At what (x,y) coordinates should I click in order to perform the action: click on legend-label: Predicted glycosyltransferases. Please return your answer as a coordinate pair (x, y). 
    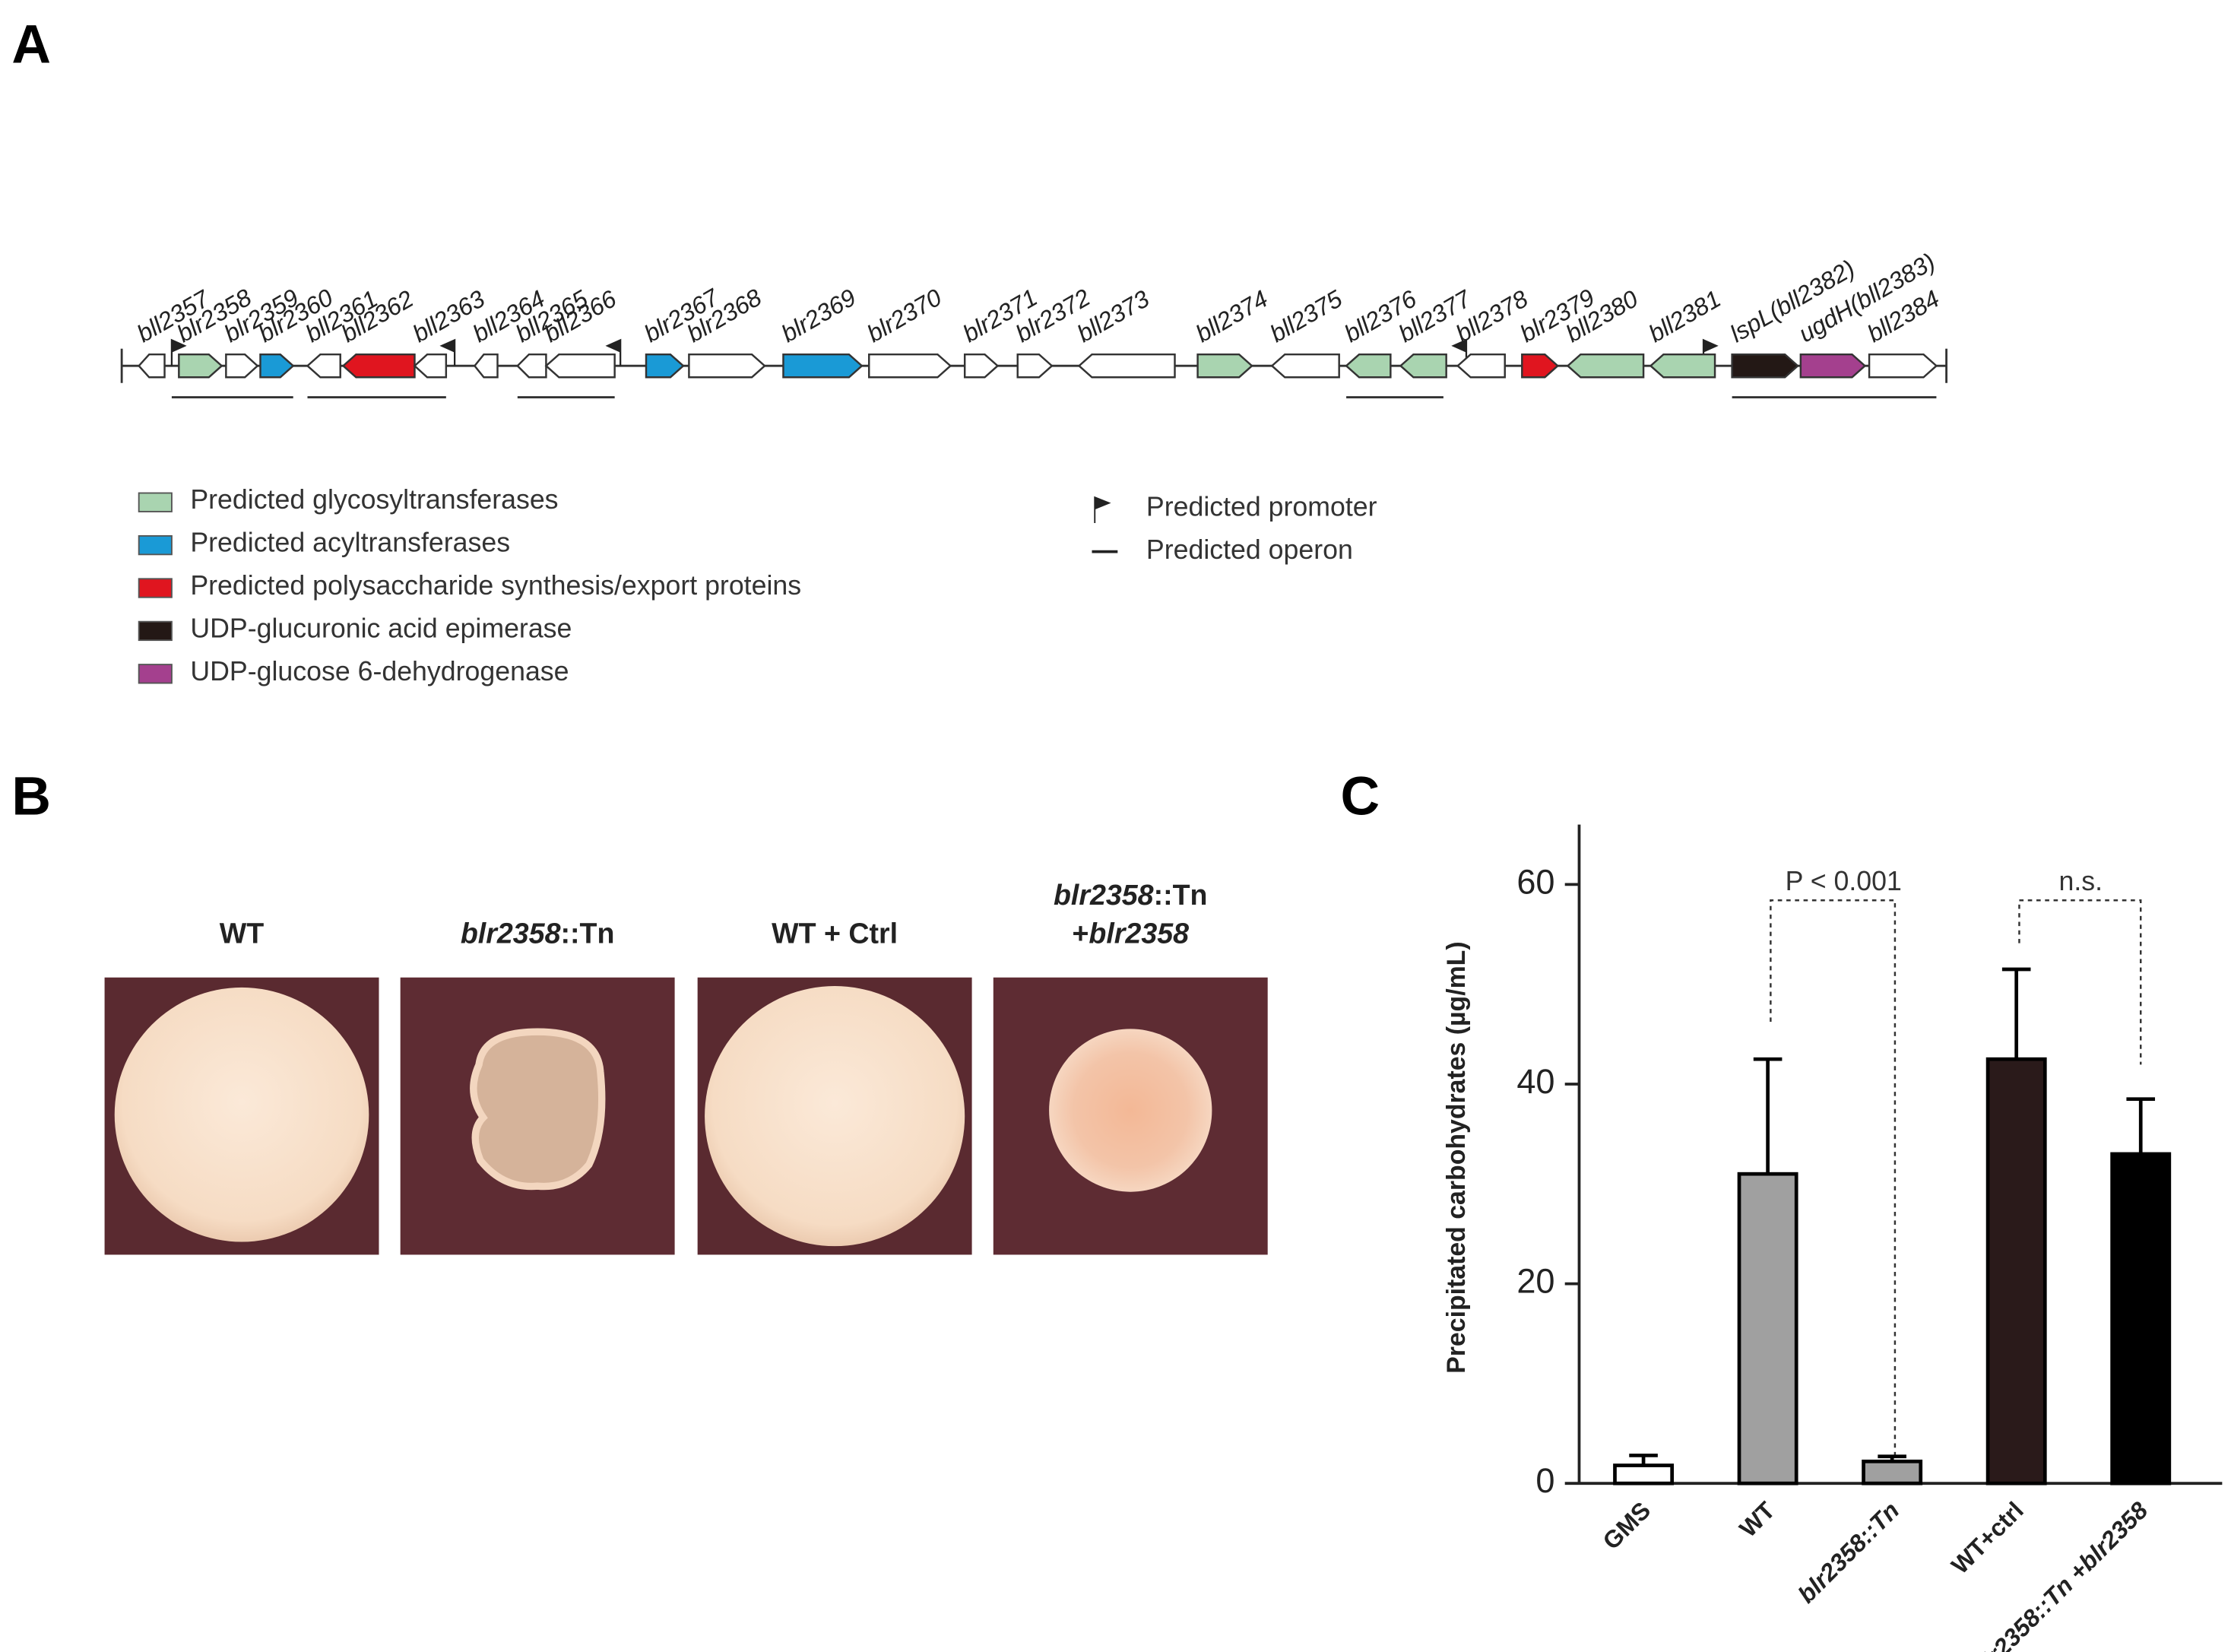
    Looking at the image, I should click on (374, 499).